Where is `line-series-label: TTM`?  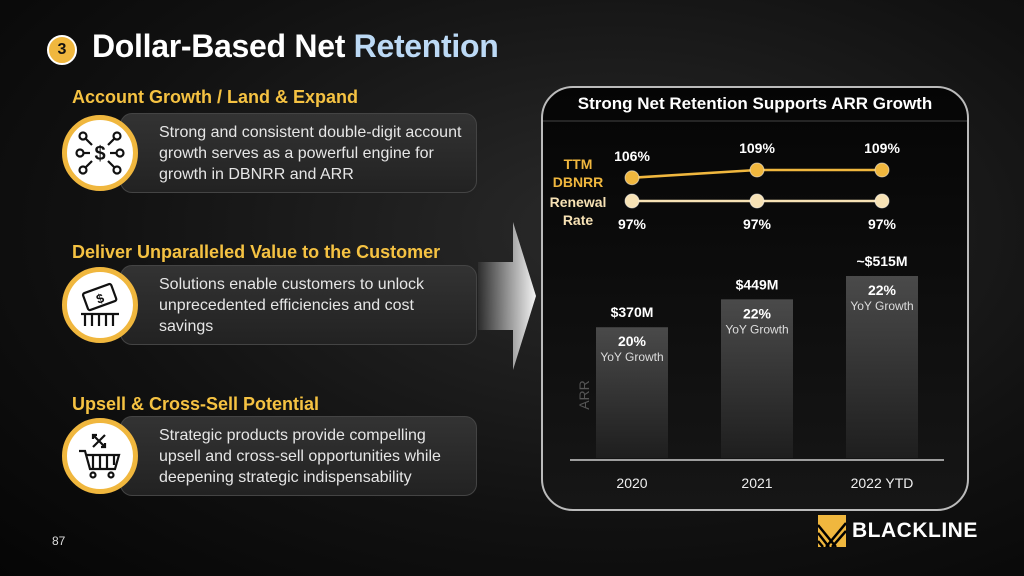
line-series-label: TTM is located at coordinates (578, 164).